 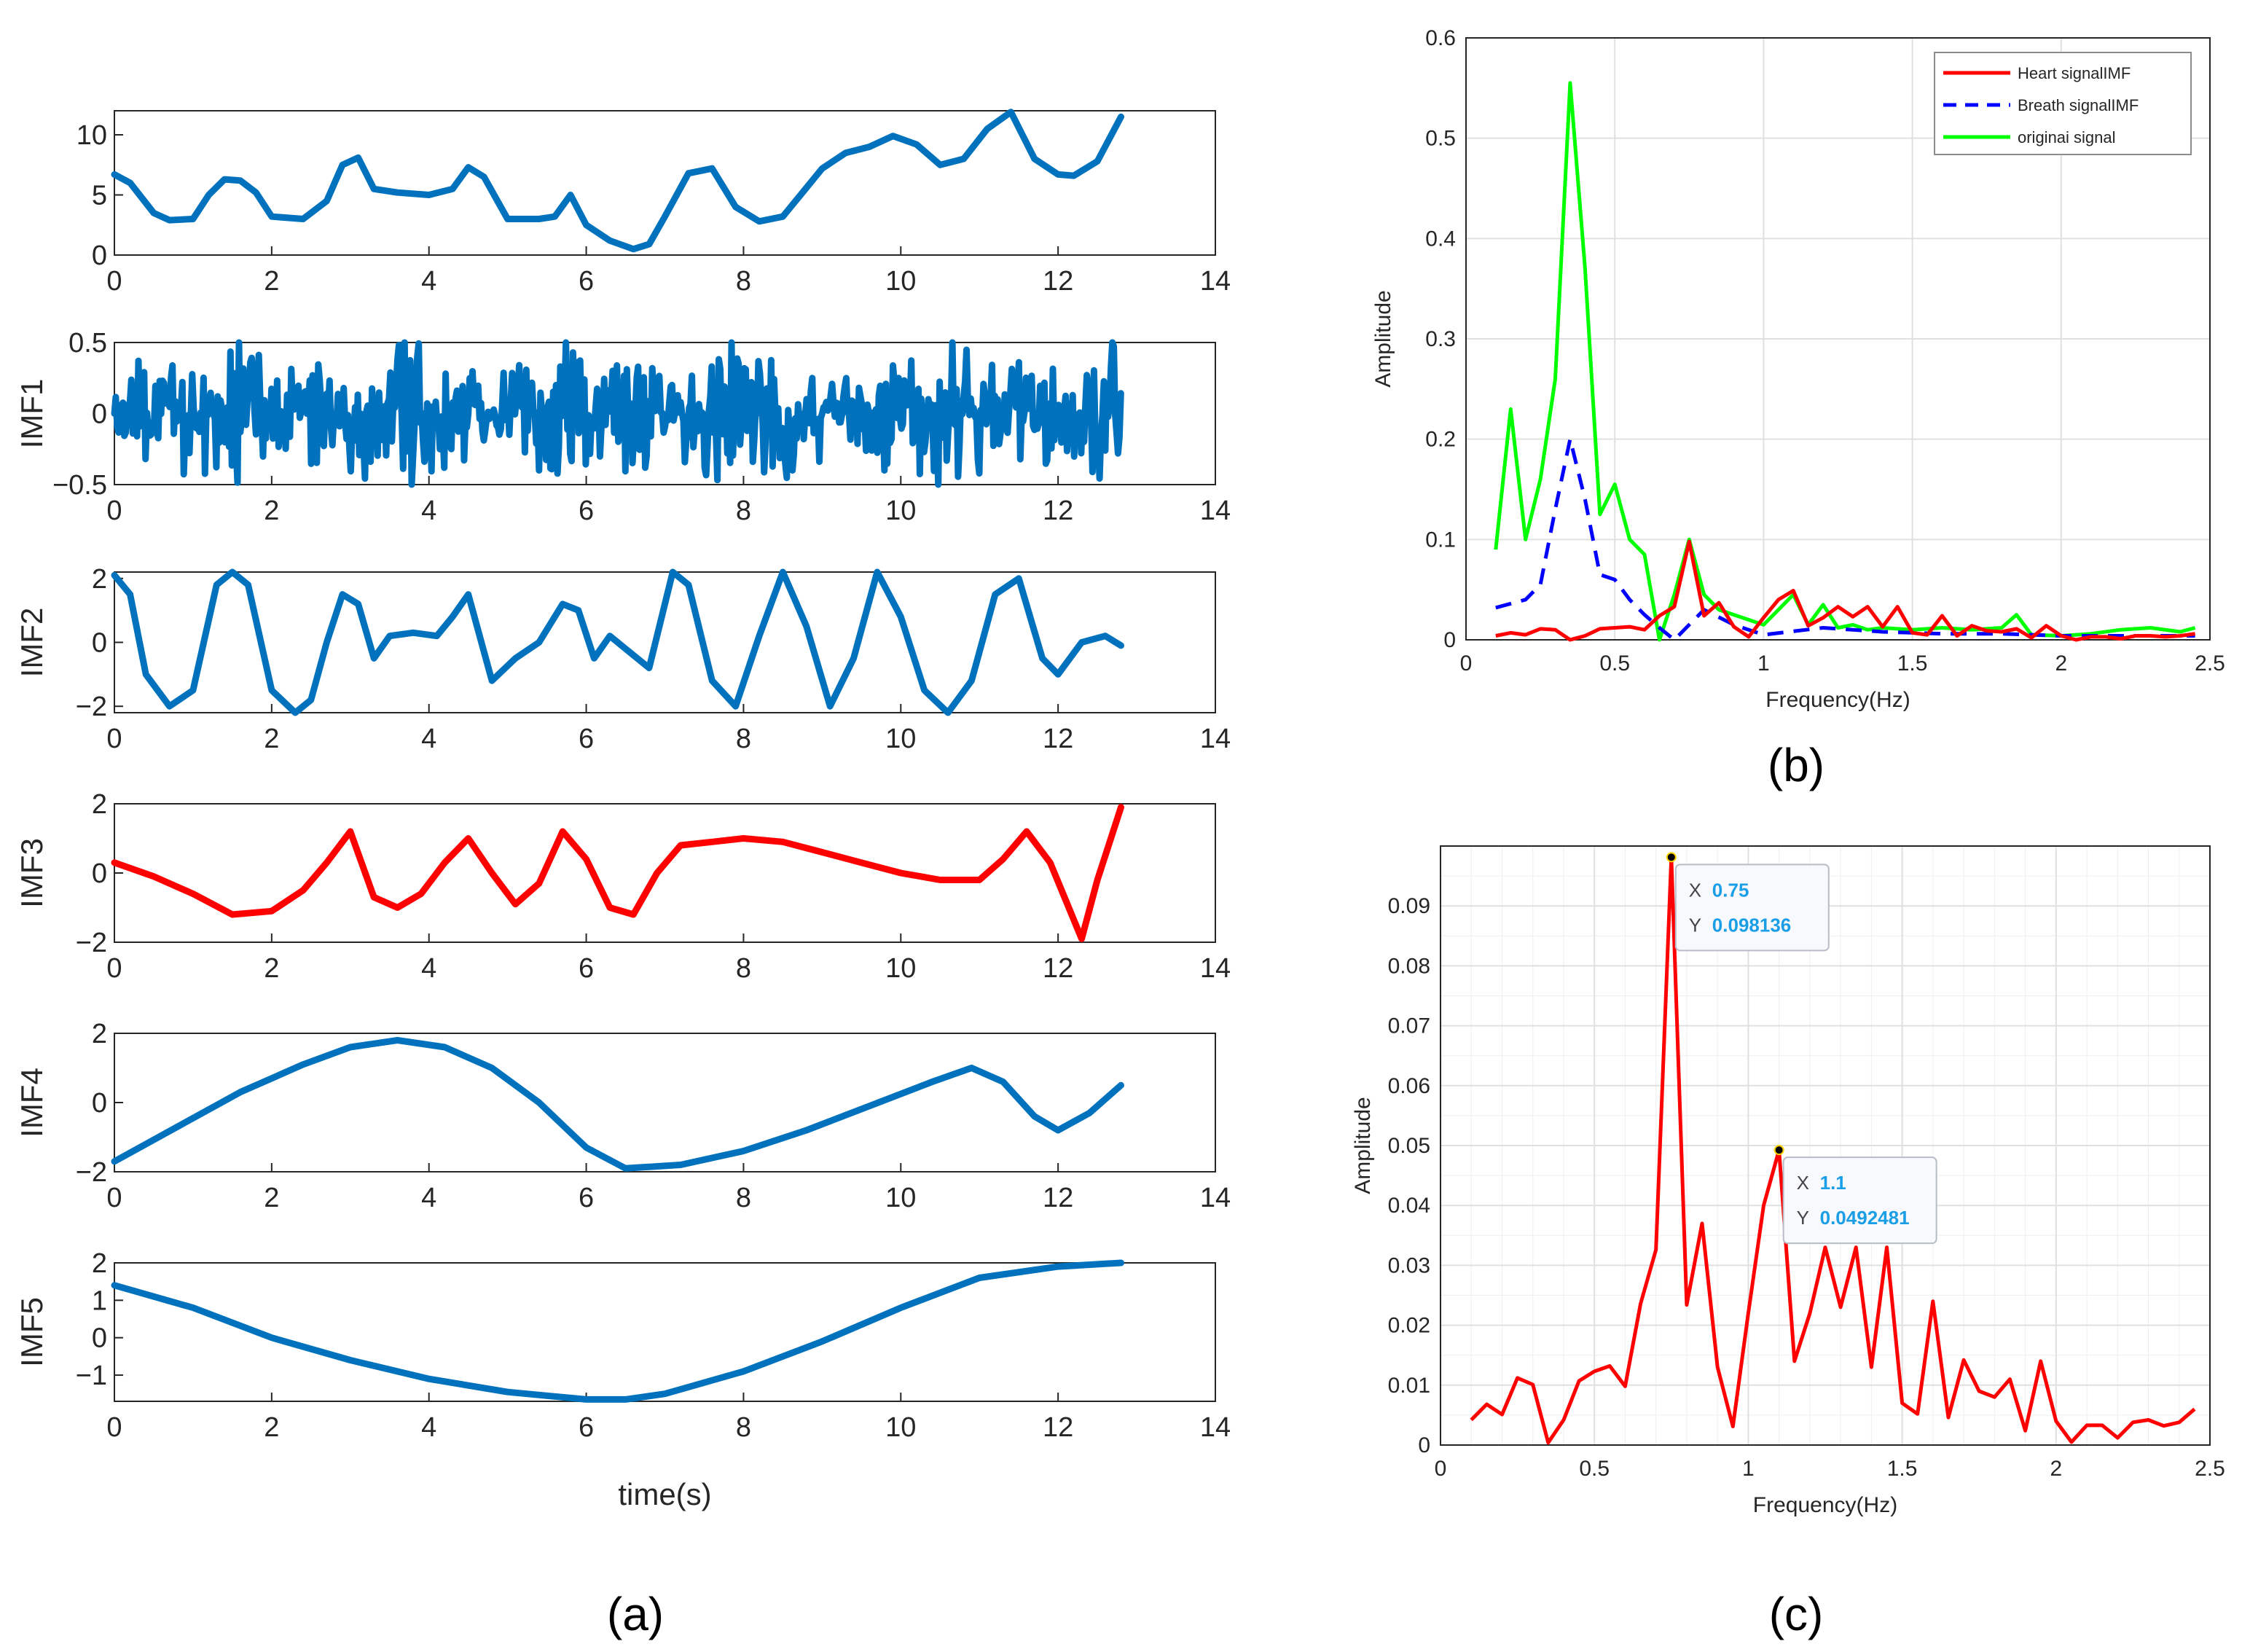 What do you see at coordinates (743, 968) in the screenshot?
I see `x-tick-label-IMF3-8: 8` at bounding box center [743, 968].